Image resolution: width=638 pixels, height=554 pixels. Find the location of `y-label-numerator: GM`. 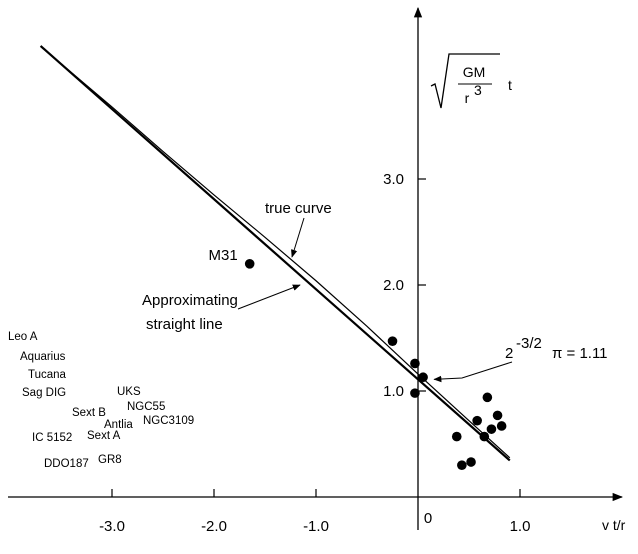

y-label-numerator: GM is located at coordinates (474, 72).